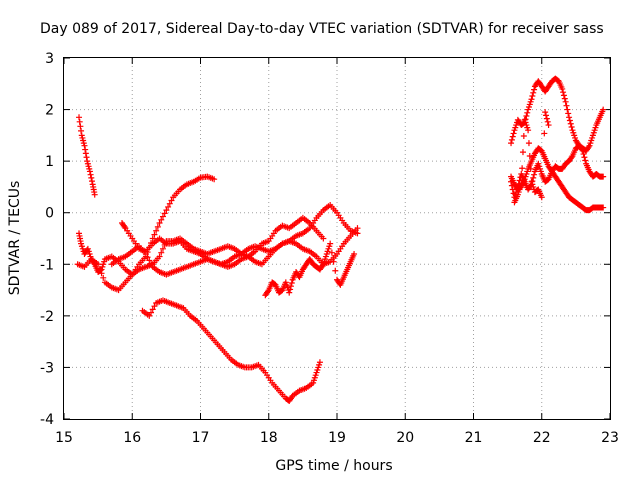  I want to click on x-tick-label: 19, so click(337, 438).